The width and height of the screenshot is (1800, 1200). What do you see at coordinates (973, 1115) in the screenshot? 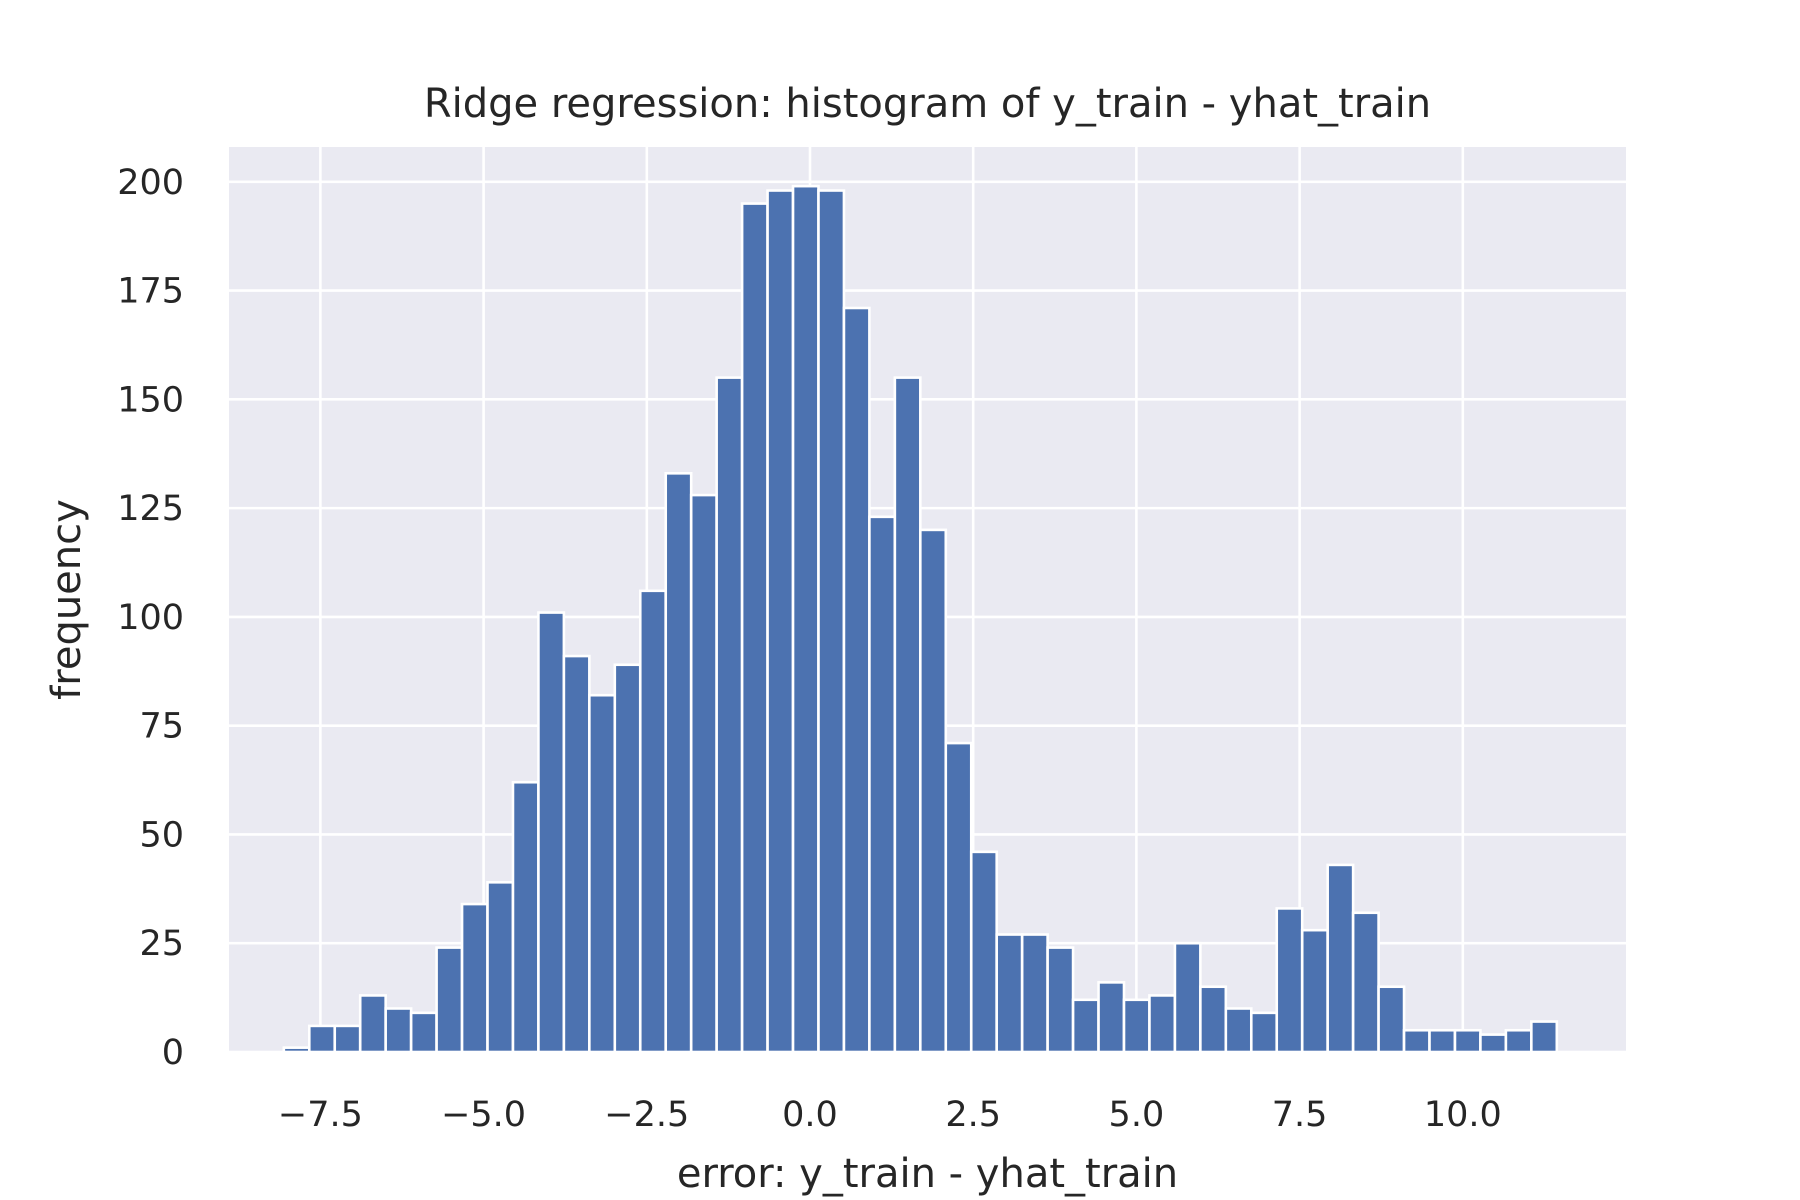
I see `x-tick-label: 2.5` at bounding box center [973, 1115].